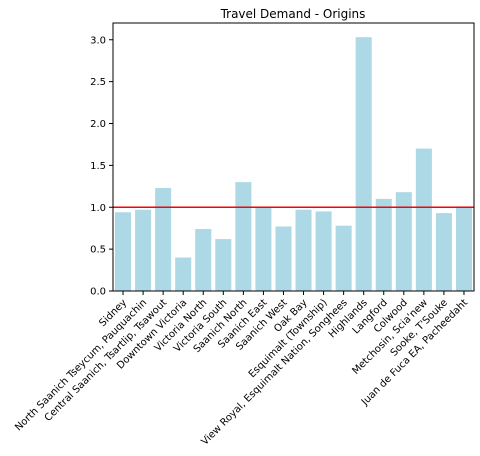 Image resolution: width=480 pixels, height=456 pixels. Describe the element at coordinates (98, 82) in the screenshot. I see `y-tick-label-5: 2.5` at that location.